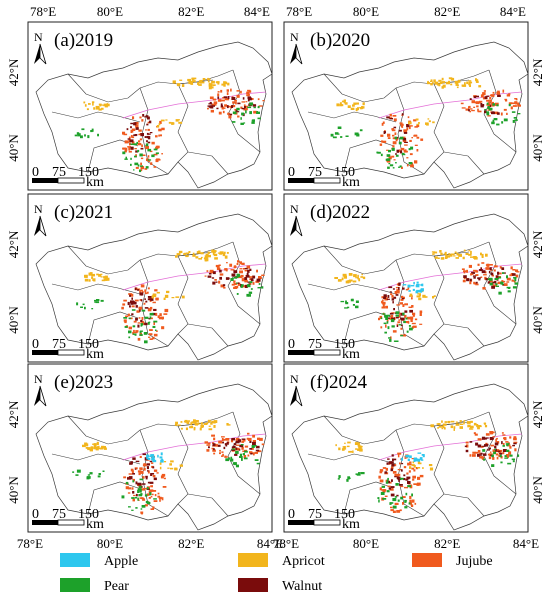  I want to click on legend-item-jujube: Jujube, so click(452, 561).